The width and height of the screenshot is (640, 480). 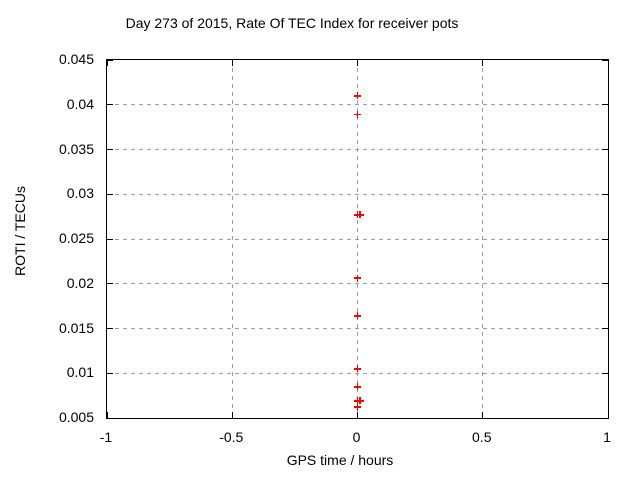 What do you see at coordinates (76, 148) in the screenshot?
I see `y-tick-label: 0.035` at bounding box center [76, 148].